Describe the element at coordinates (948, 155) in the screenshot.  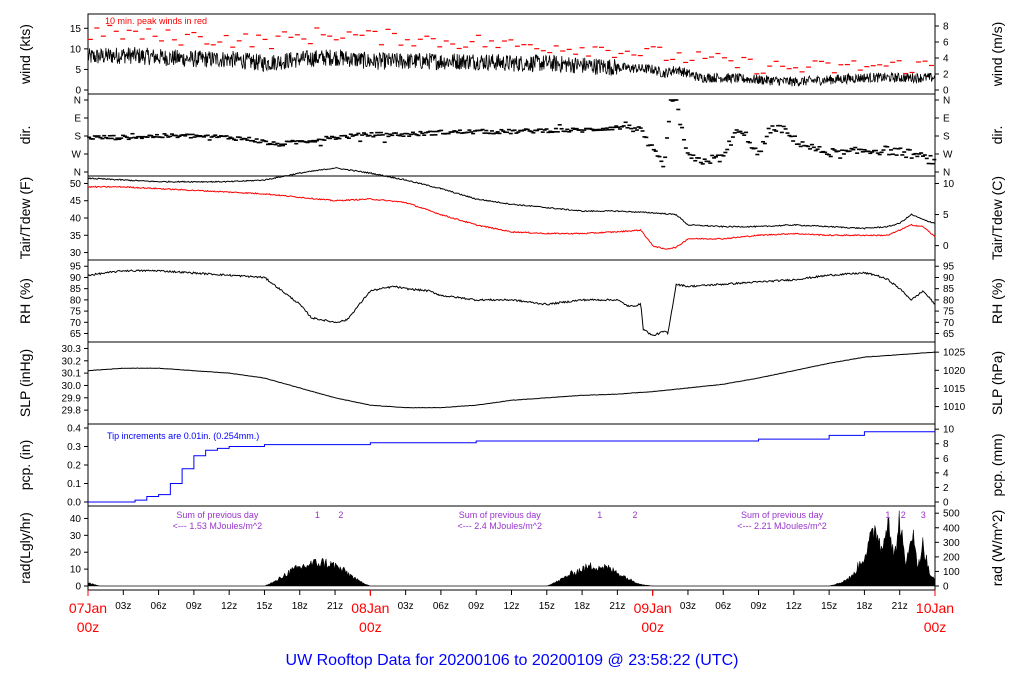
I see `right-tick-label-dir: W` at that location.